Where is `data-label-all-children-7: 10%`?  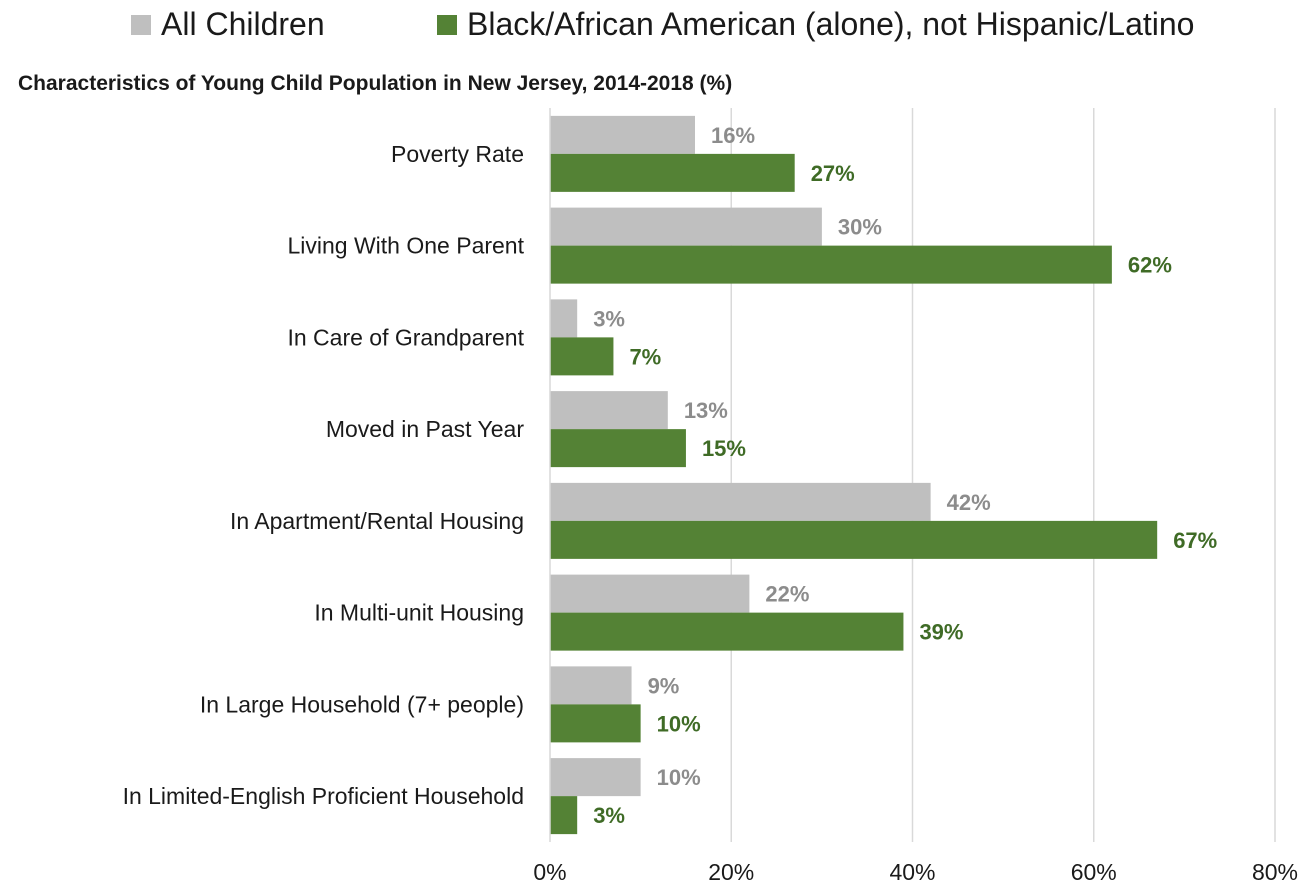
data-label-all-children-7: 10% is located at coordinates (679, 777).